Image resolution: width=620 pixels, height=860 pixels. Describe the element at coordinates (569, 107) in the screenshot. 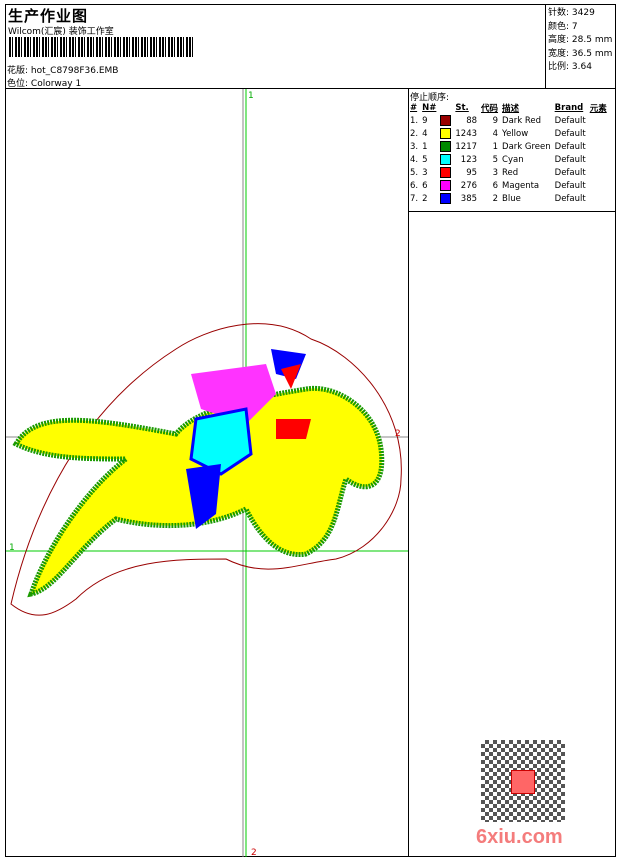

I see `column-header: Brand` at that location.